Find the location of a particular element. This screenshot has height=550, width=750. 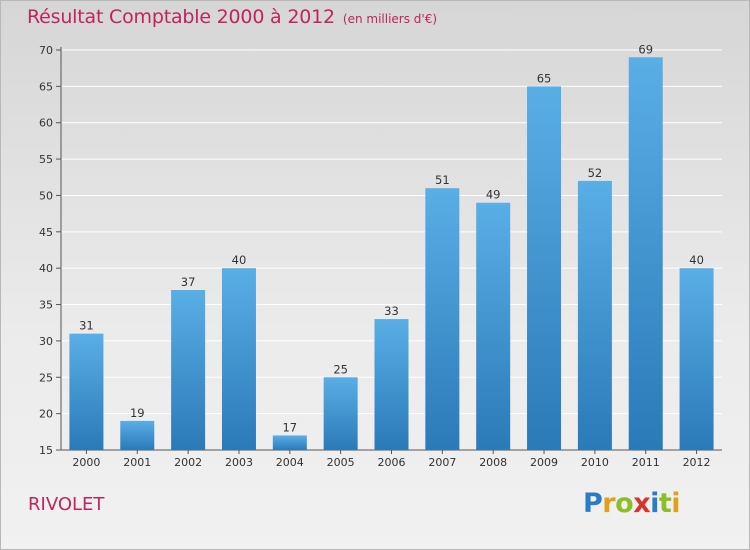

bar-2002 is located at coordinates (188, 370).